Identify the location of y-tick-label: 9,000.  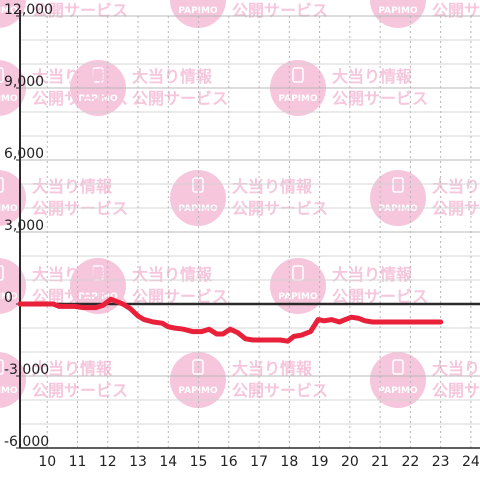
(24, 82).